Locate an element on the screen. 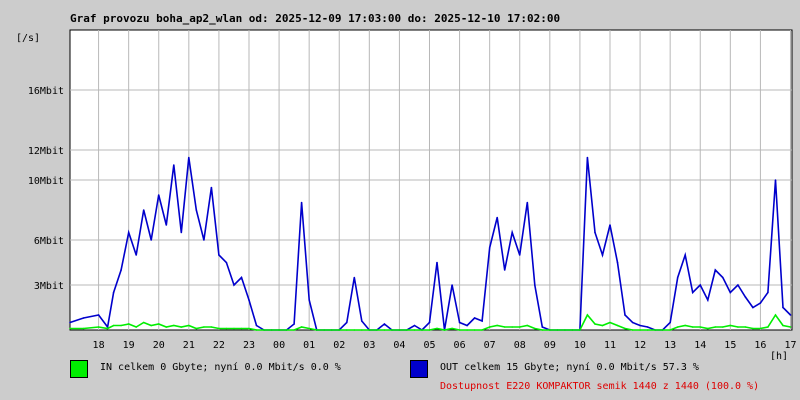 Image resolution: width=800 pixels, height=400 pixels. x-tick-label: 05 is located at coordinates (429, 345).